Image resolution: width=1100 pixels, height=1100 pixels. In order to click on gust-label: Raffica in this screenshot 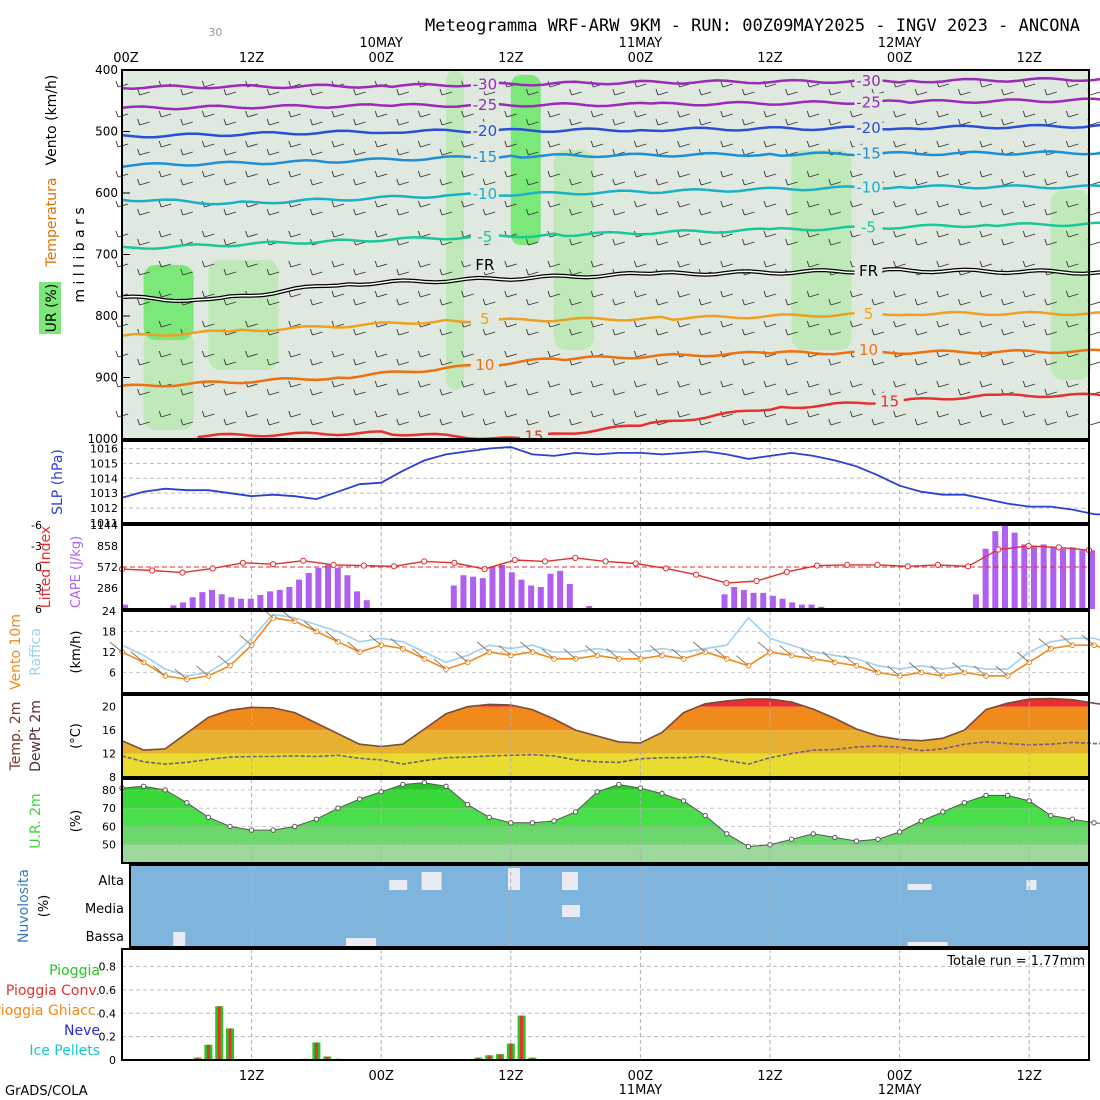, I will do `click(36, 652)`.